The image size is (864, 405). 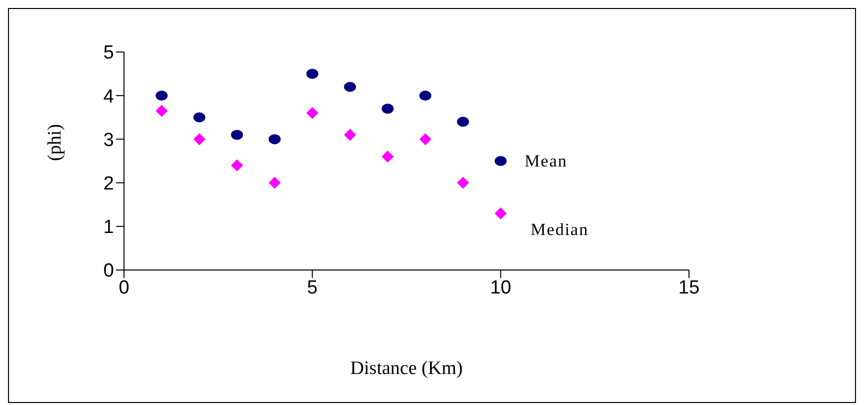 I want to click on y-tick-label: 1, so click(x=108, y=227).